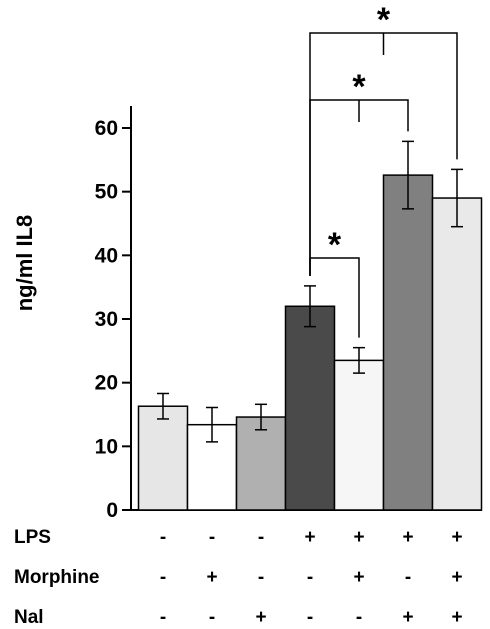  Describe the element at coordinates (238, 577) in the screenshot. I see `condition-table: LPS - - - + + + + Morphine - + - - + - + Nal - - + - - + +` at that location.